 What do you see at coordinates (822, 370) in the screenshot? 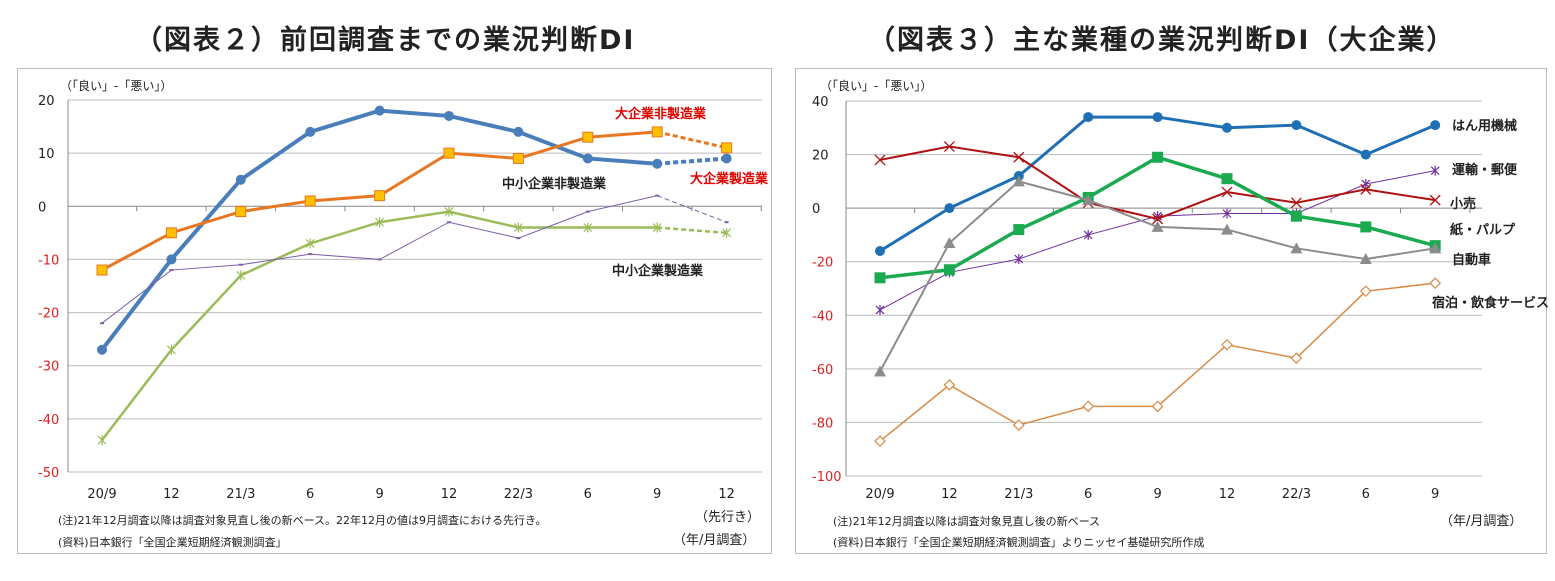
I see `y-tick-label: -60` at bounding box center [822, 370].